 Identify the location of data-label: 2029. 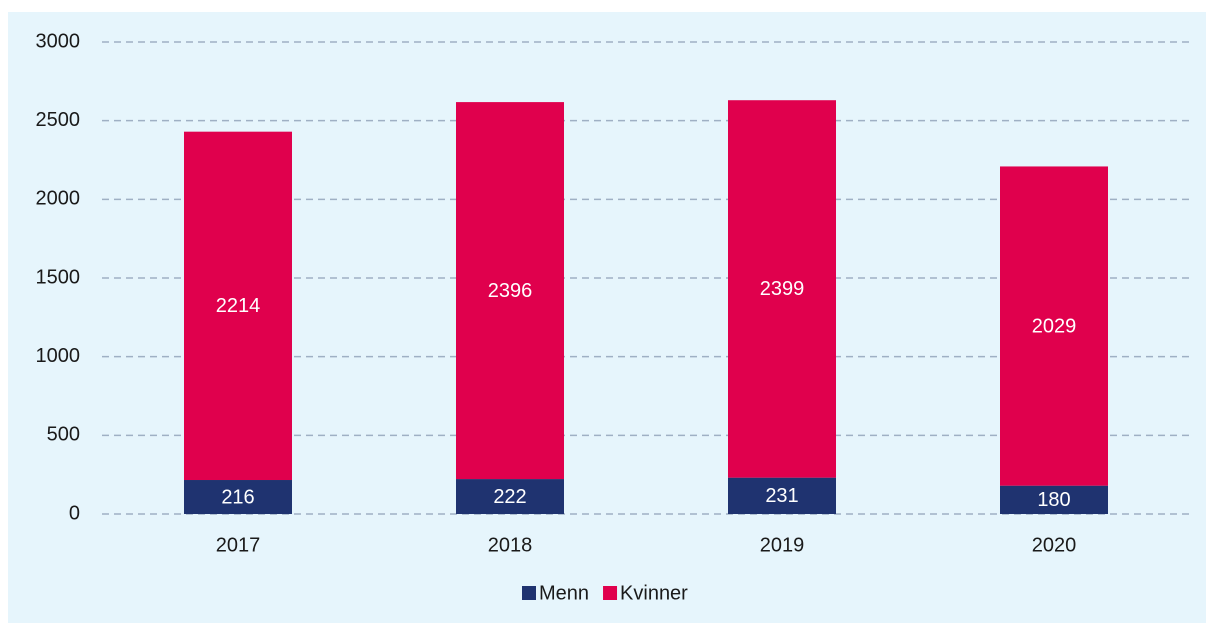
(1054, 326).